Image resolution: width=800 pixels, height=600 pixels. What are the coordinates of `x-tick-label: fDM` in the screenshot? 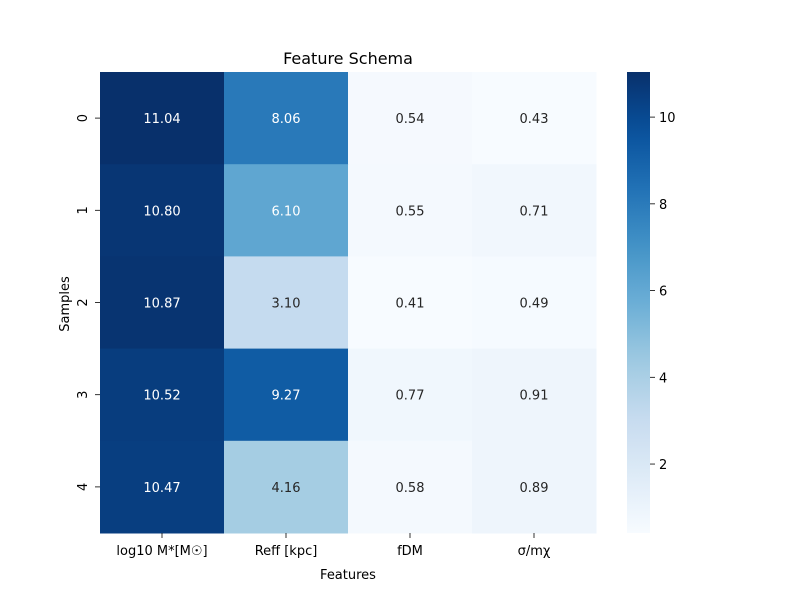 It's located at (410, 551).